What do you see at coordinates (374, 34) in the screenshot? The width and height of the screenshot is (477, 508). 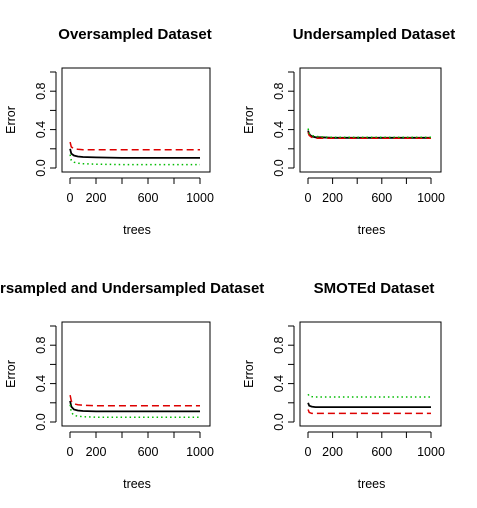 I see `chart-title: Undersampled Dataset` at bounding box center [374, 34].